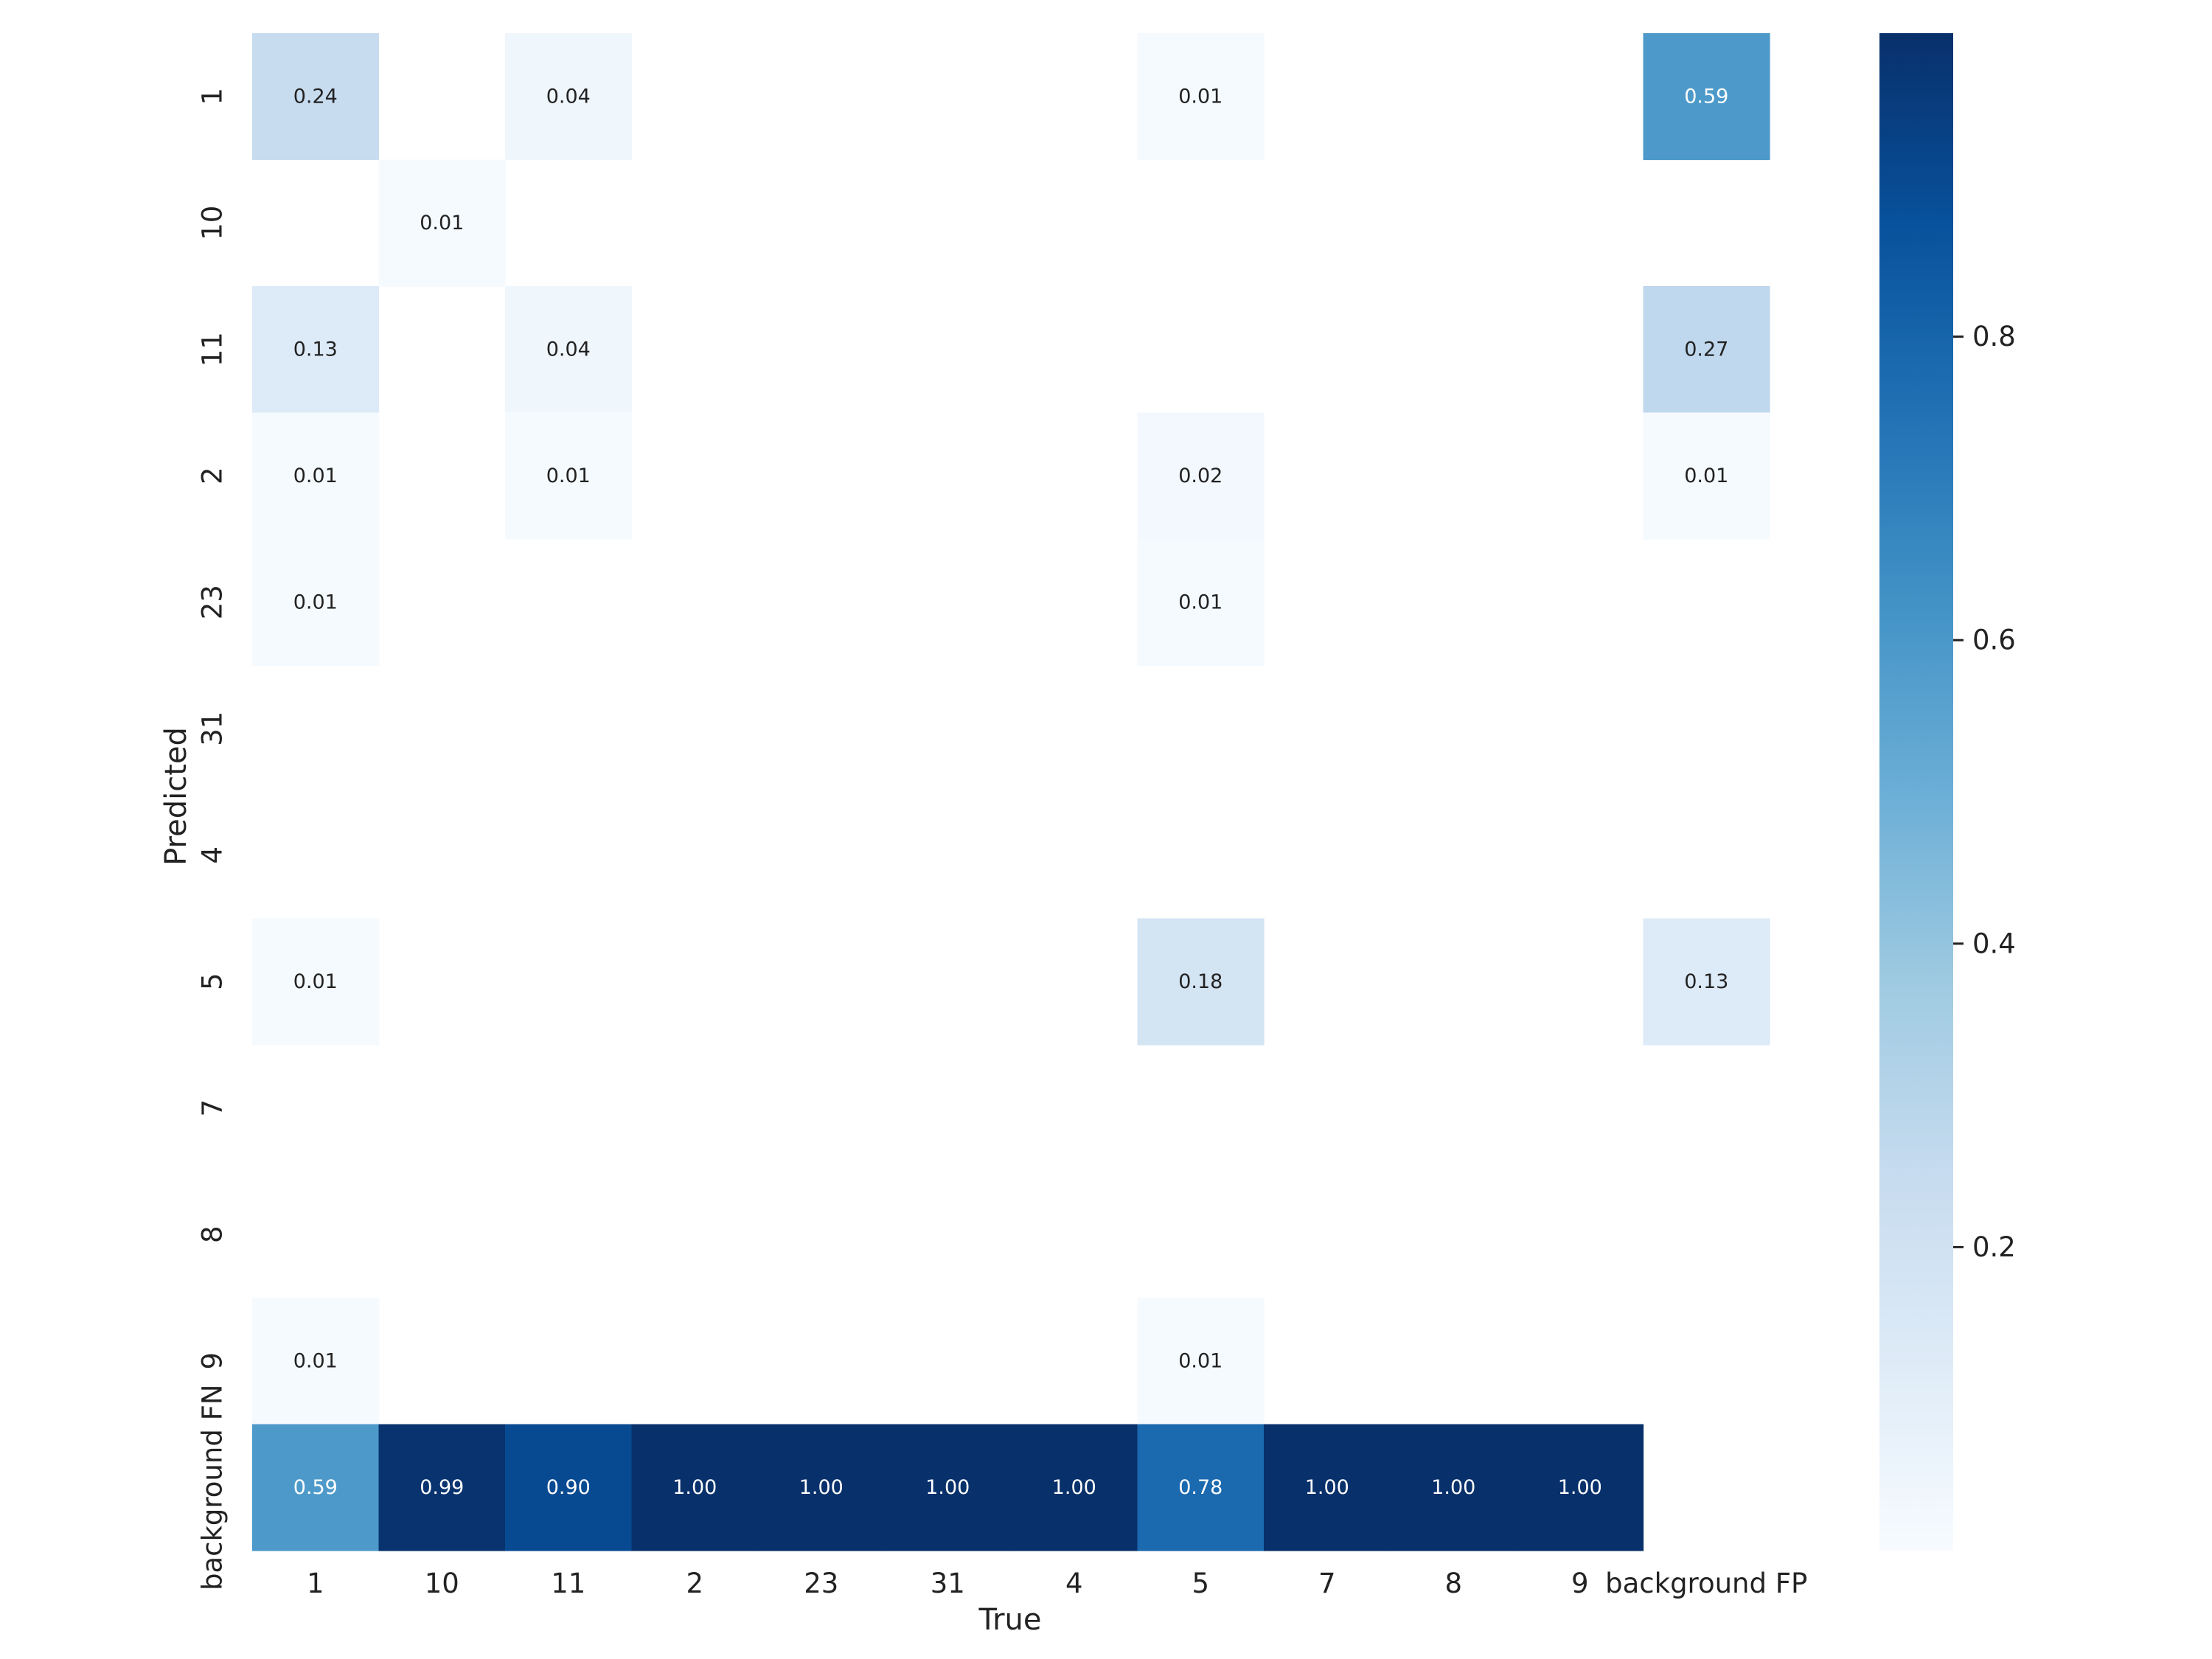 This screenshot has height=1659, width=2212. I want to click on x-tick-label: 8, so click(1453, 1583).